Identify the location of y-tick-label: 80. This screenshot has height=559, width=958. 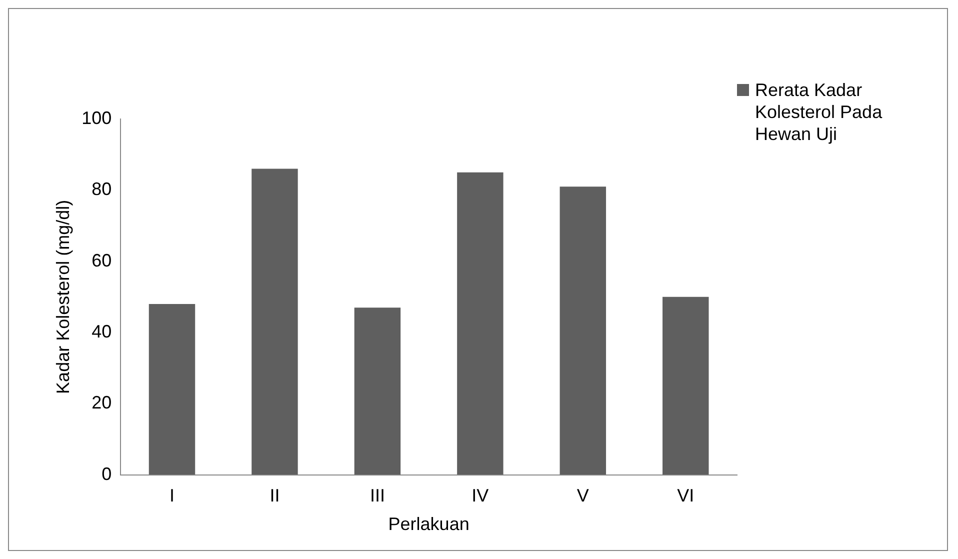
(102, 189).